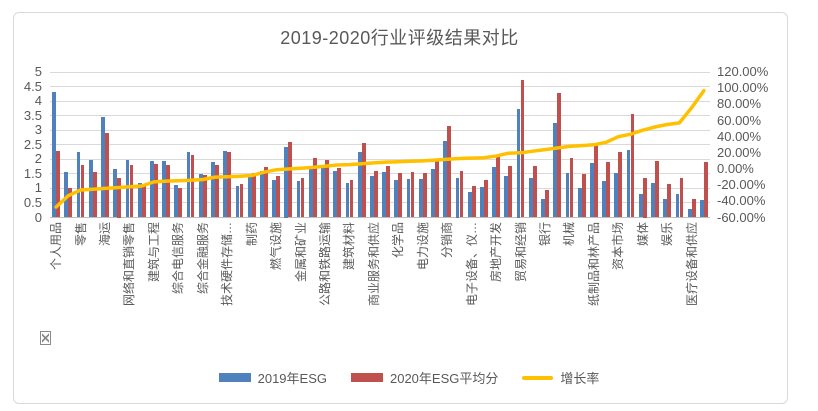 The width and height of the screenshot is (818, 411). I want to click on y-axis-left-tick-label: 4, so click(38, 101).